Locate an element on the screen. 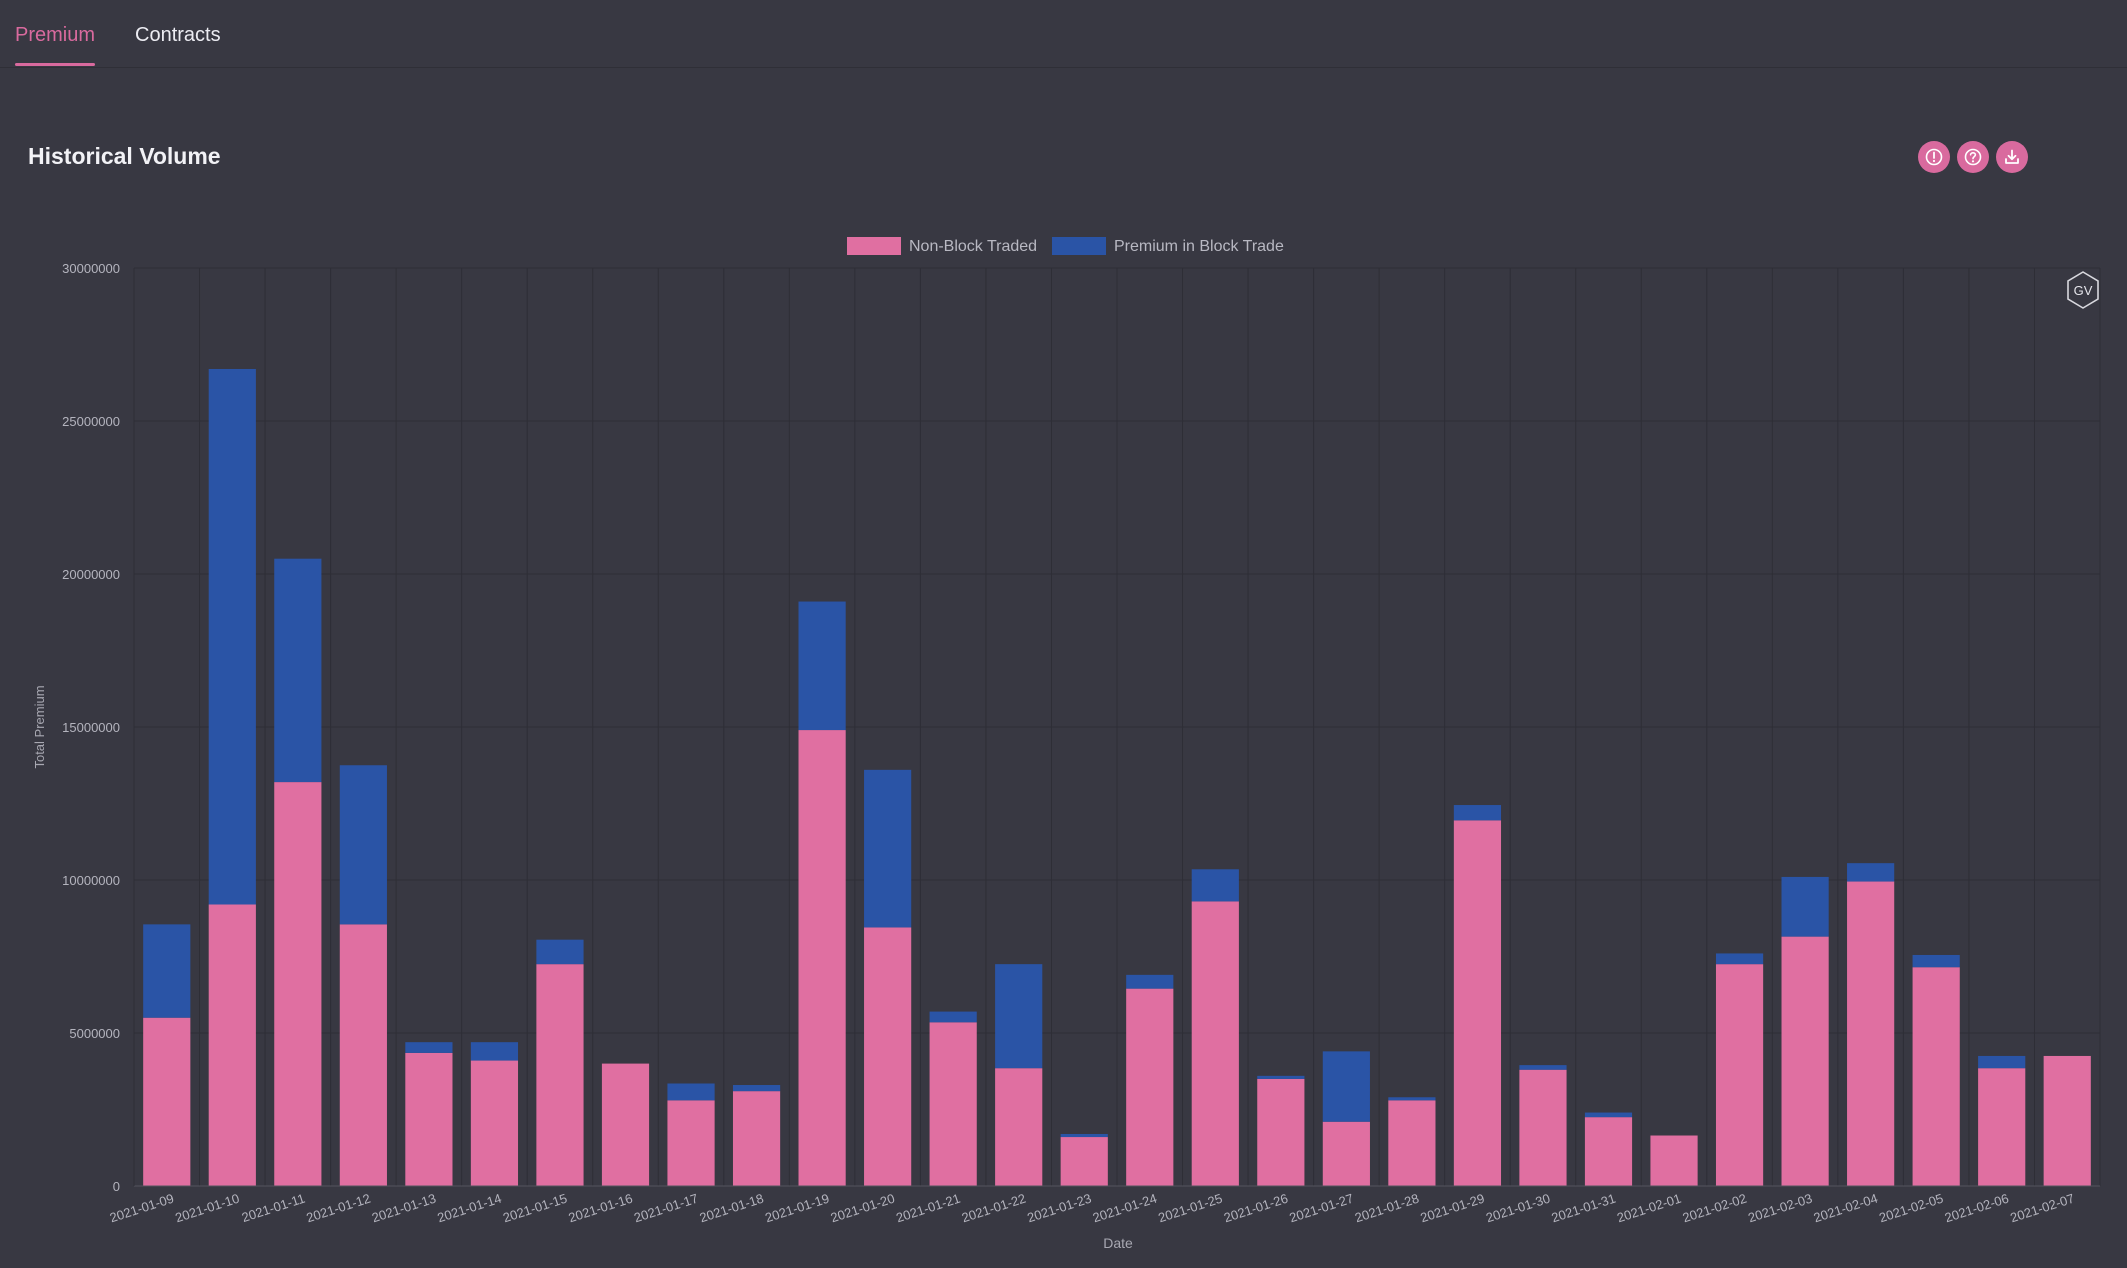  x-tick-label: 2021-01-22 is located at coordinates (994, 1208).